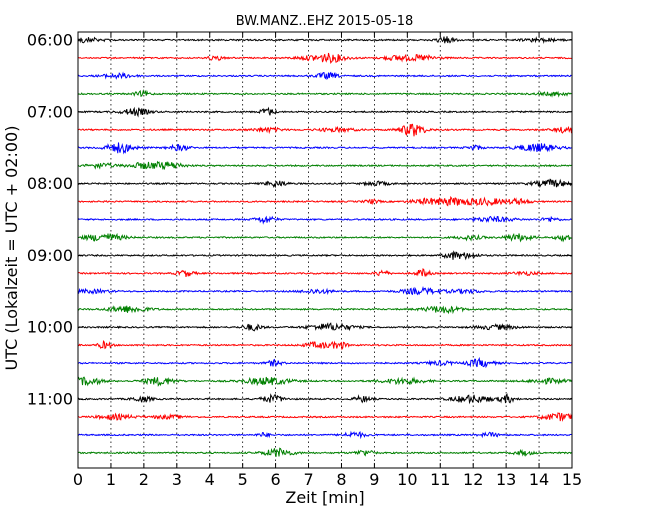 The image size is (650, 520). I want to click on x-tick-label: 6, so click(276, 479).